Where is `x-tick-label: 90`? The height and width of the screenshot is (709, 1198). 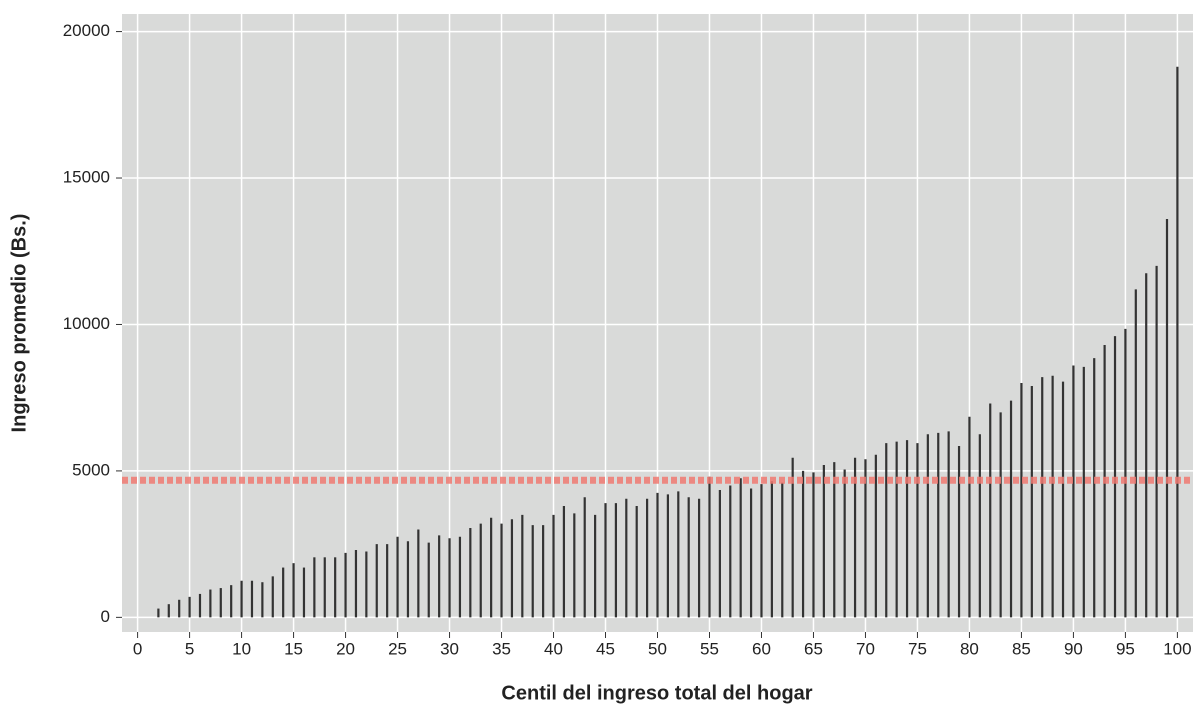
x-tick-label: 90 is located at coordinates (1073, 648).